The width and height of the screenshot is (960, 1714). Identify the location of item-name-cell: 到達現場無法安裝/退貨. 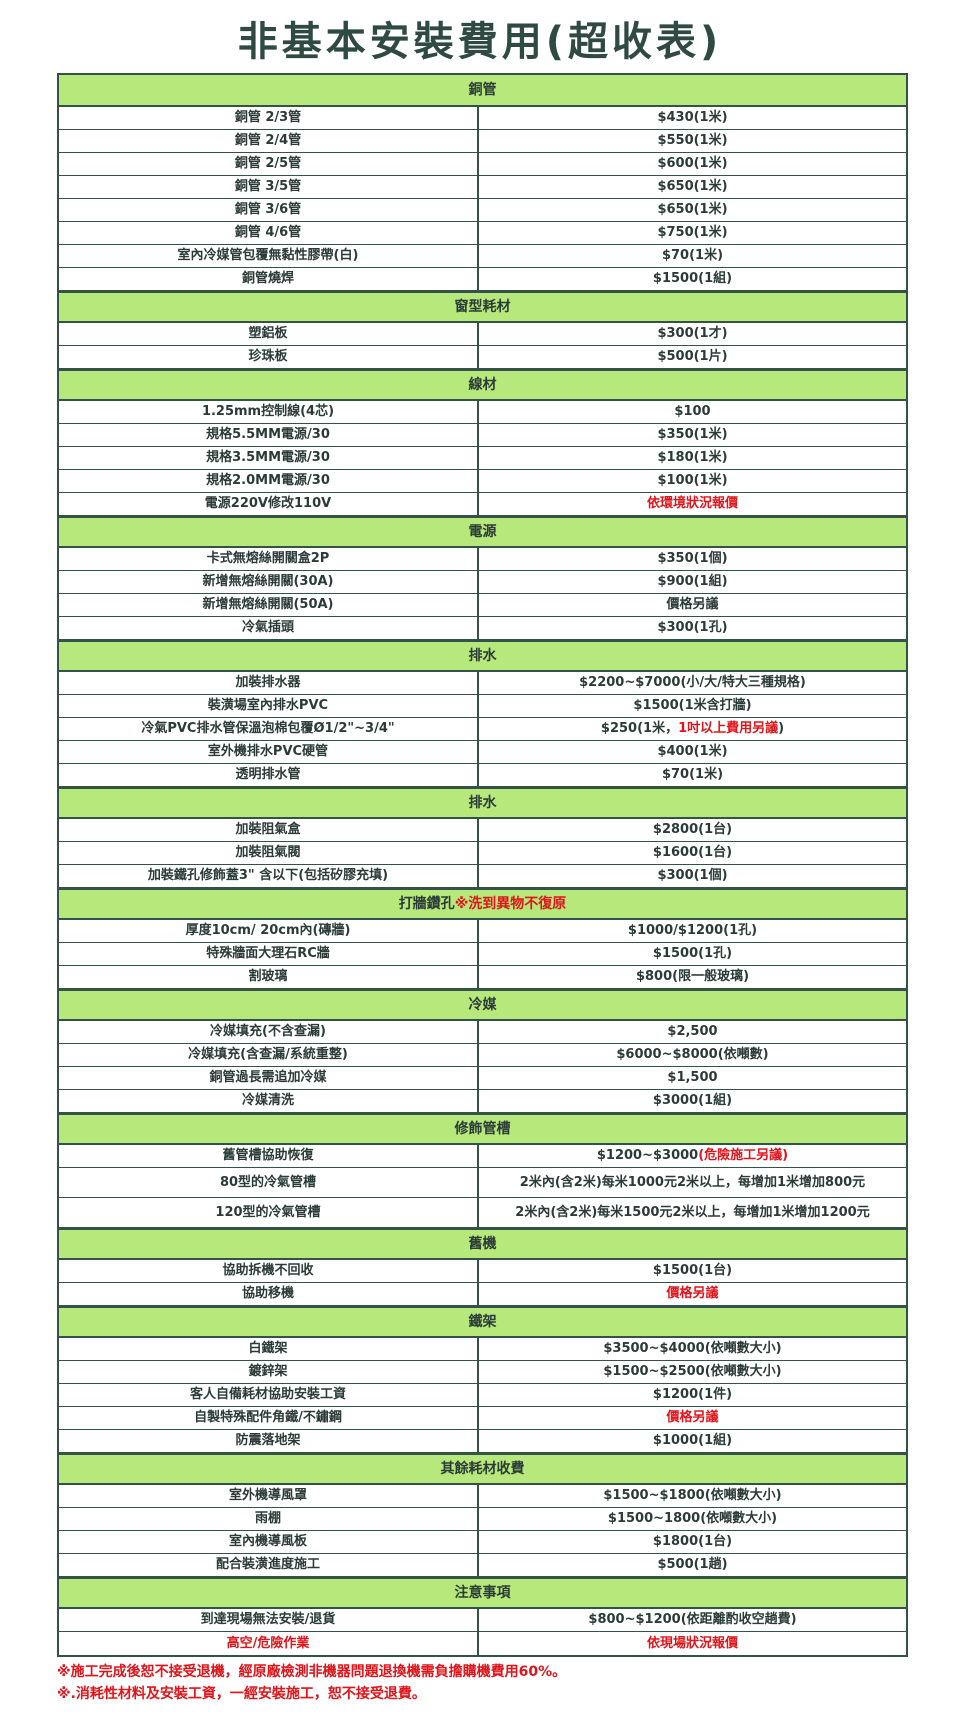
(269, 1620).